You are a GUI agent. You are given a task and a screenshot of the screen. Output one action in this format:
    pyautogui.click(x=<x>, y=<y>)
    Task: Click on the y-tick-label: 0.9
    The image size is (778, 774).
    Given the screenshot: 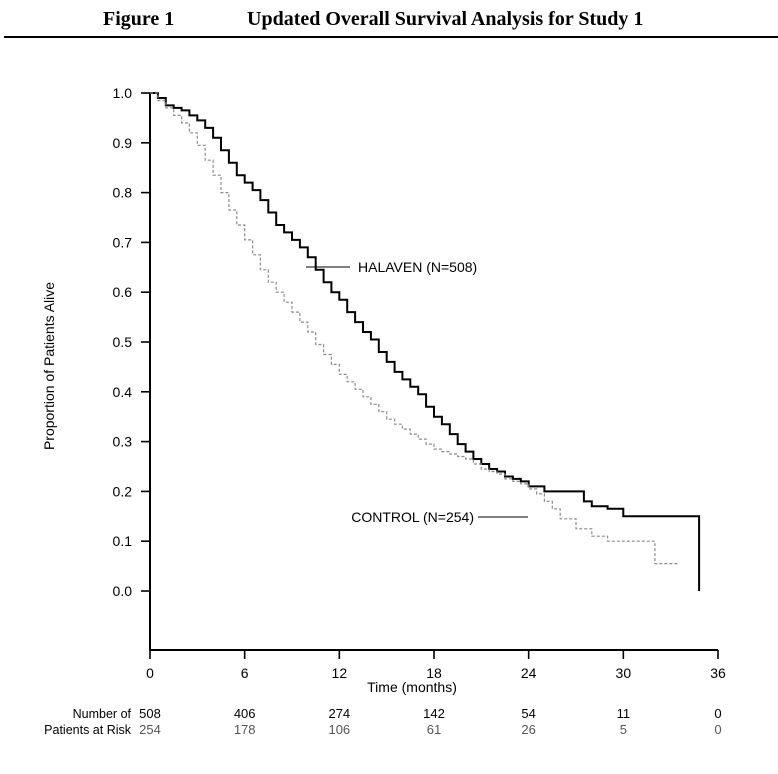 What is the action you would take?
    pyautogui.click(x=123, y=143)
    